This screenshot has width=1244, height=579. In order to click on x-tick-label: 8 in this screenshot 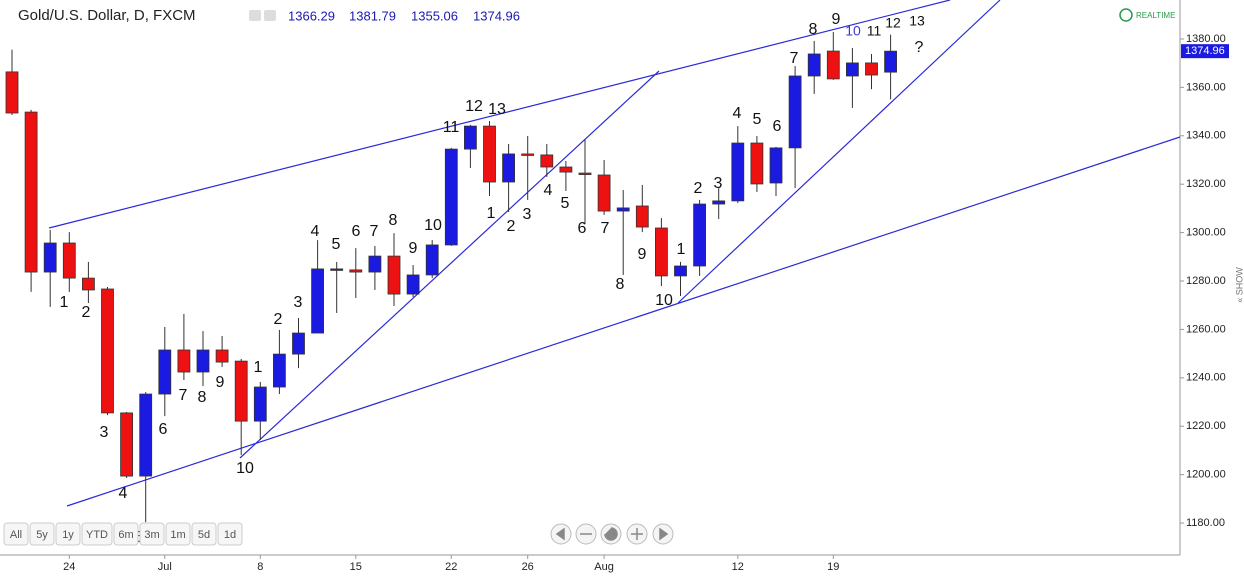, I will do `click(260, 567)`.